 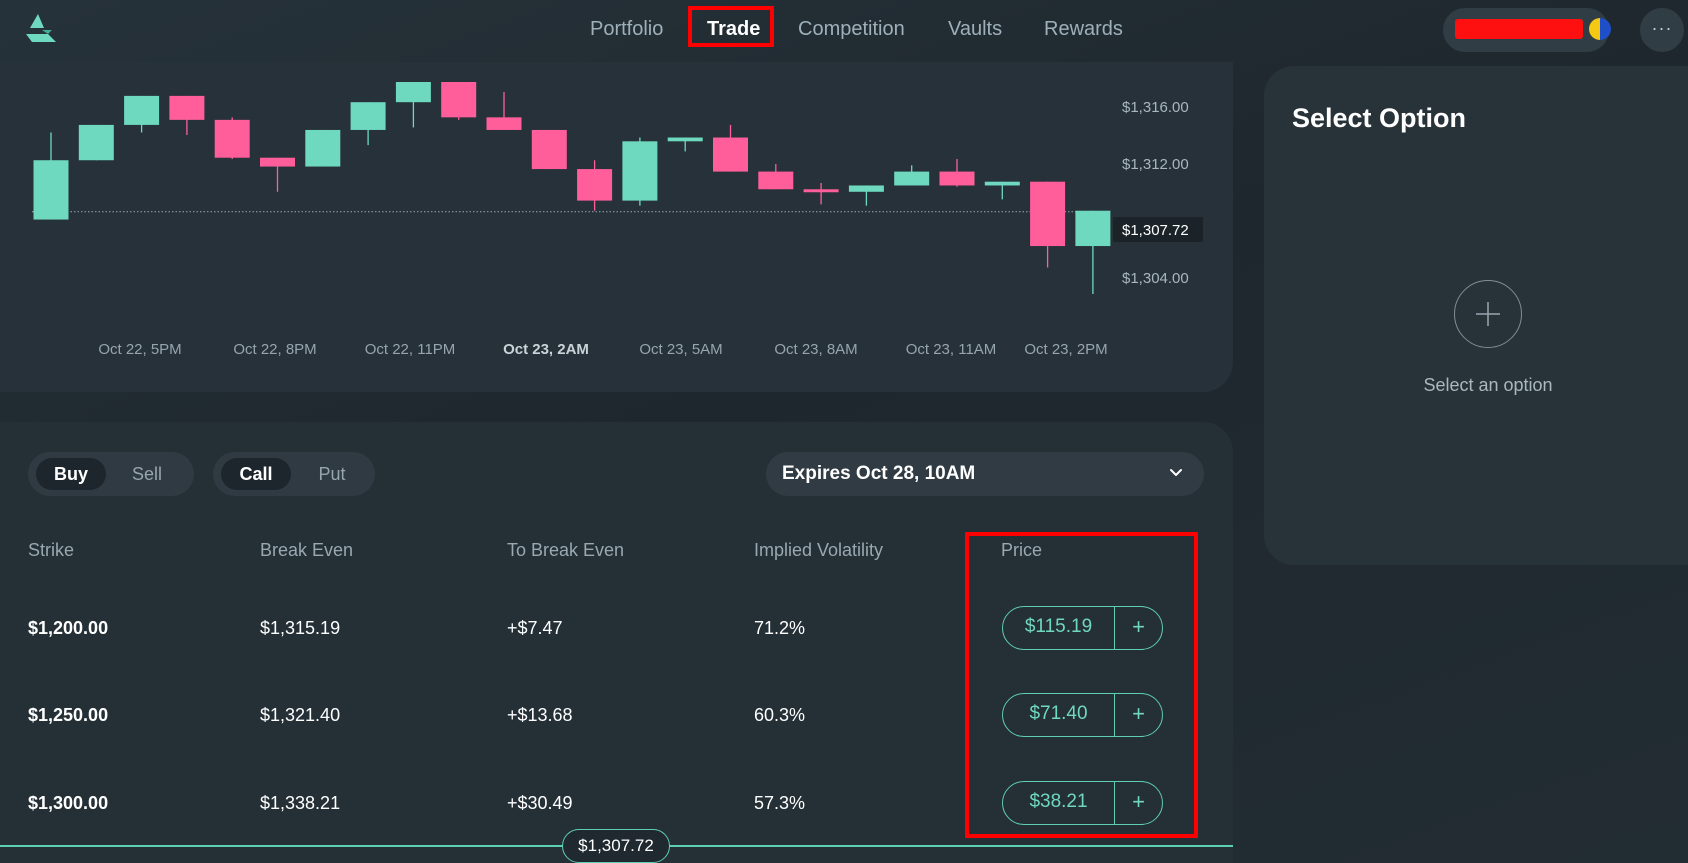 What do you see at coordinates (780, 803) in the screenshot?
I see `implied-volatility-value: 57.3%` at bounding box center [780, 803].